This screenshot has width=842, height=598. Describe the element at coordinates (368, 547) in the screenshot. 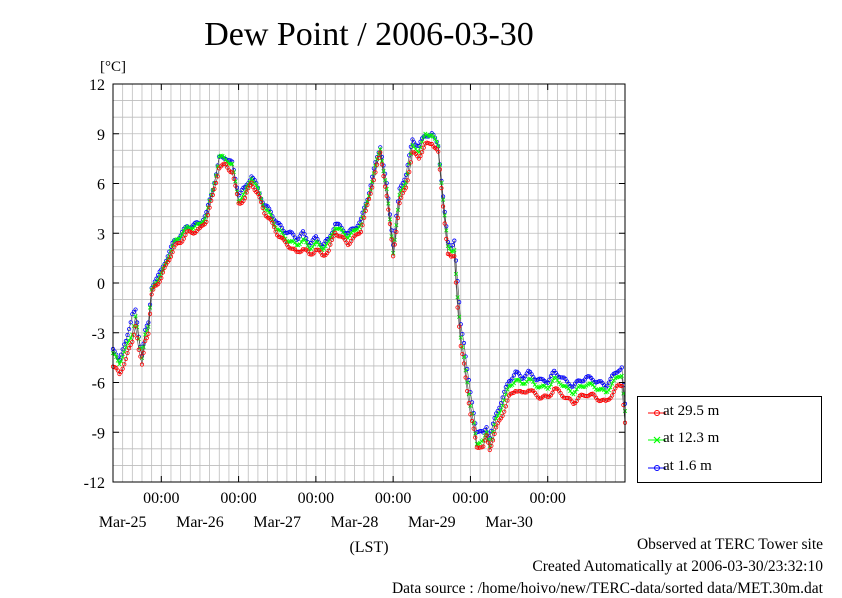

I see `x-axis-label: (LST)` at that location.